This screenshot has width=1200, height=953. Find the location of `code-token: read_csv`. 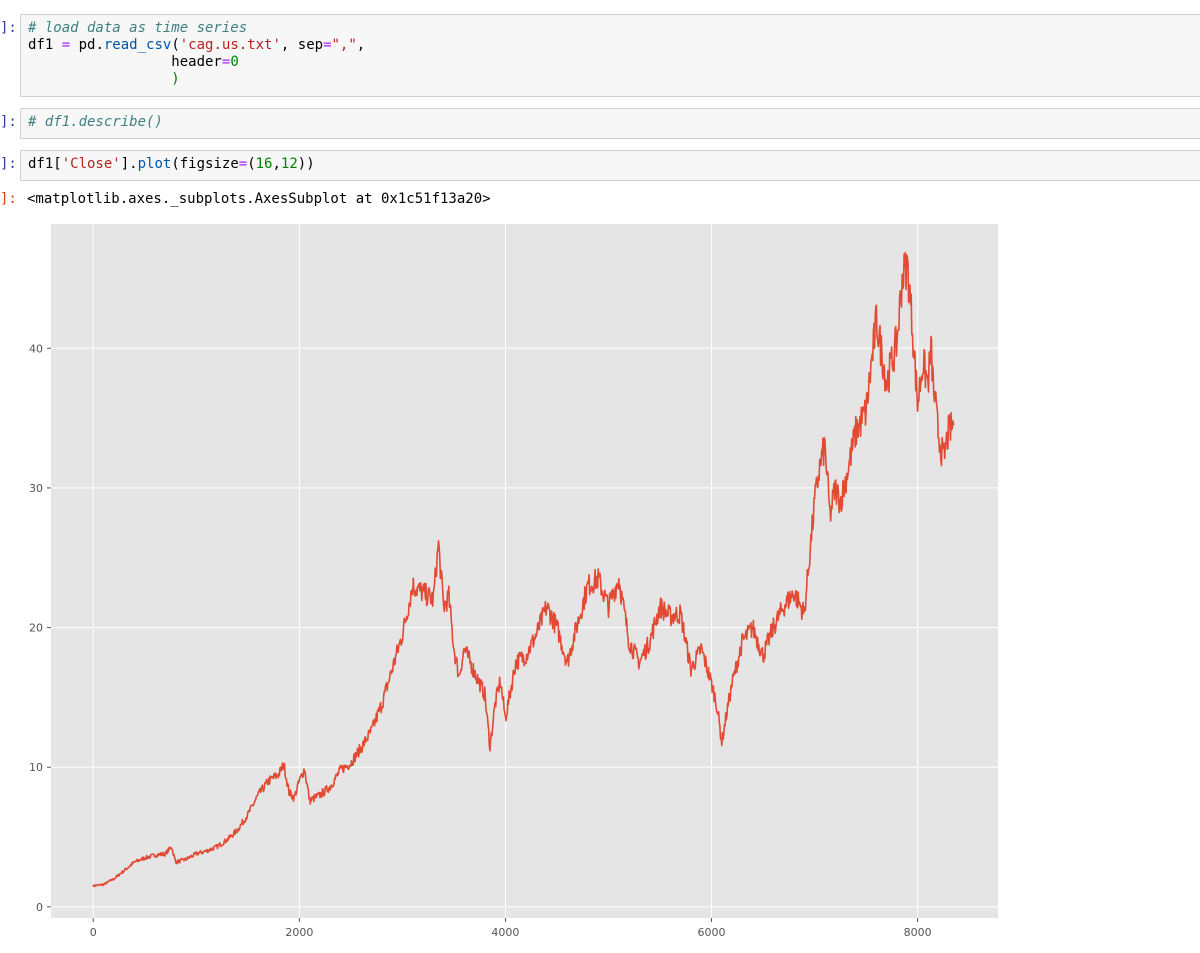

code-token: read_csv is located at coordinates (137, 45).